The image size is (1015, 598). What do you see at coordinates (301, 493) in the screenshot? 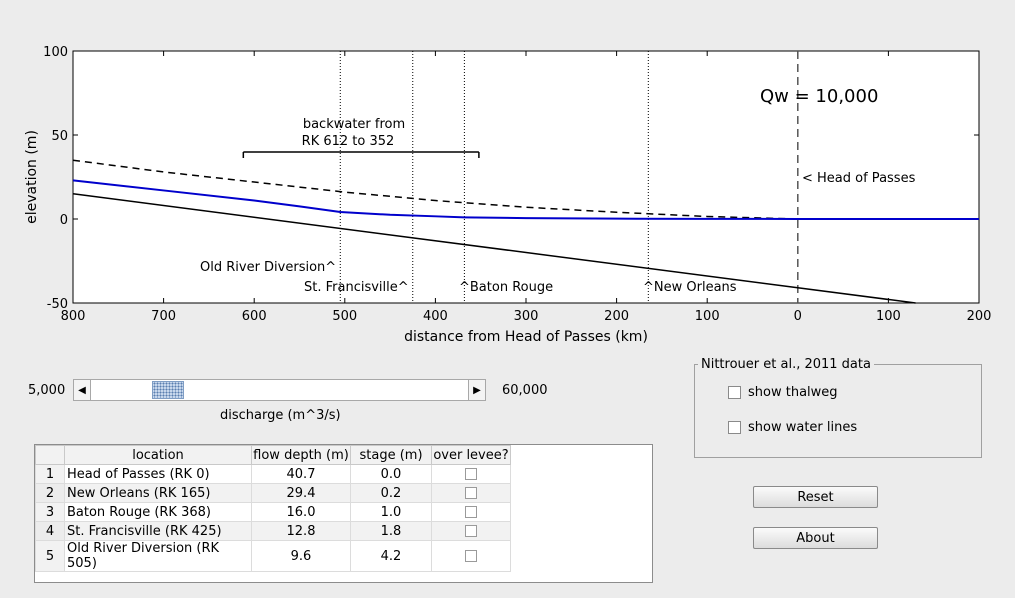
I see `flow-depth-cell: 29.4` at bounding box center [301, 493].